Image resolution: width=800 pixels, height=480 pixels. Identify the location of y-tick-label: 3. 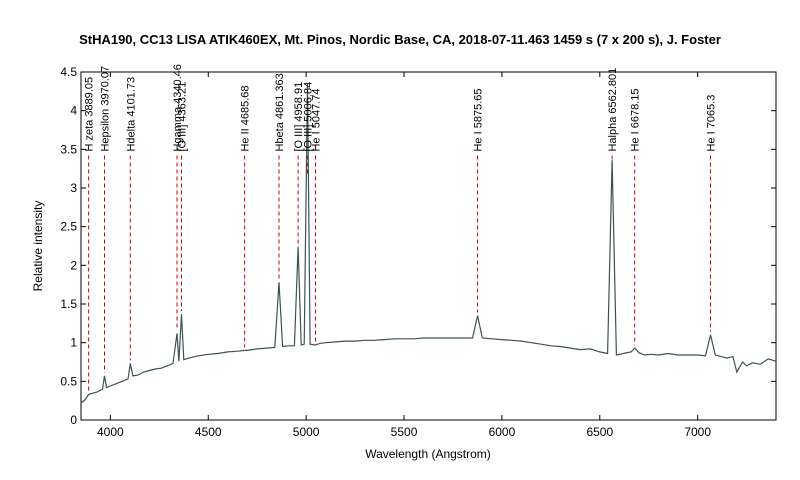
(73, 188).